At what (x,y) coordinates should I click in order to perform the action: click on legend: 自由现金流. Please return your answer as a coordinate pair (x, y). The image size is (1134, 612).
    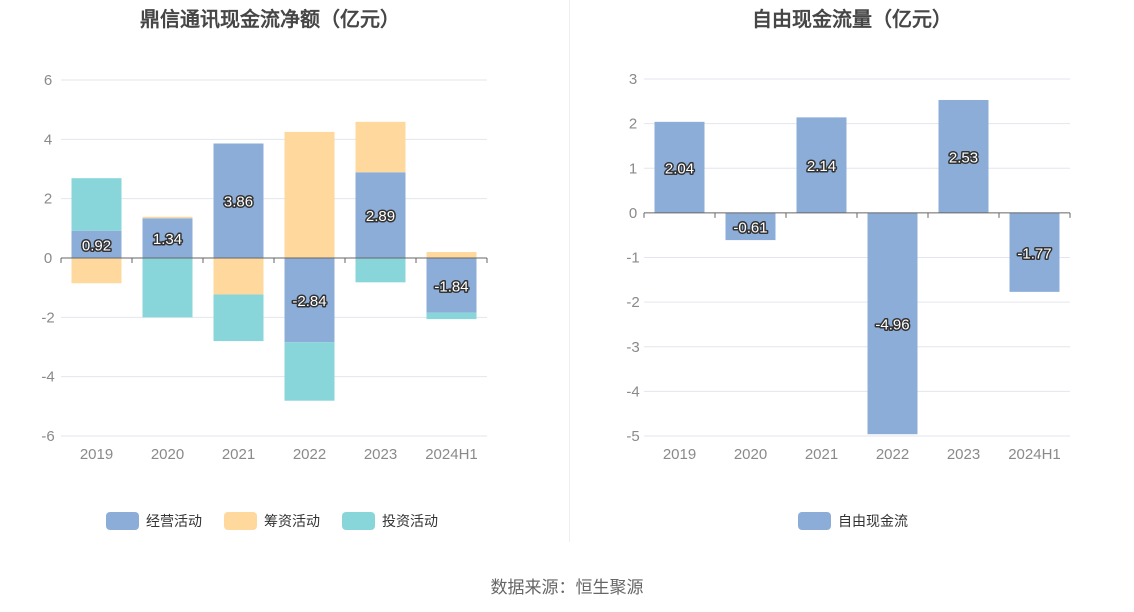
    Looking at the image, I should click on (853, 521).